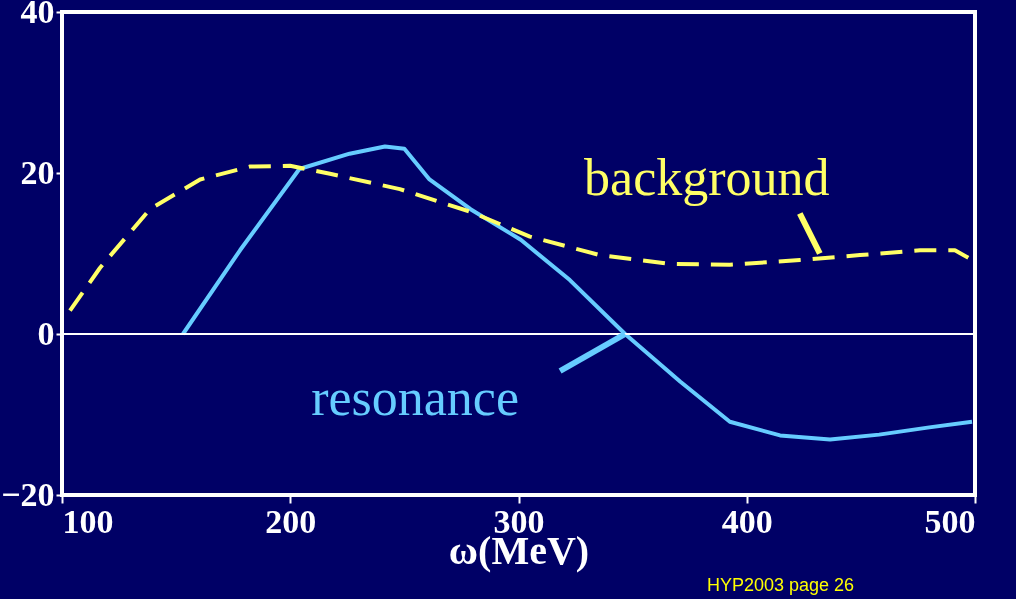 This screenshot has width=1016, height=599. I want to click on annotation: background, so click(707, 177).